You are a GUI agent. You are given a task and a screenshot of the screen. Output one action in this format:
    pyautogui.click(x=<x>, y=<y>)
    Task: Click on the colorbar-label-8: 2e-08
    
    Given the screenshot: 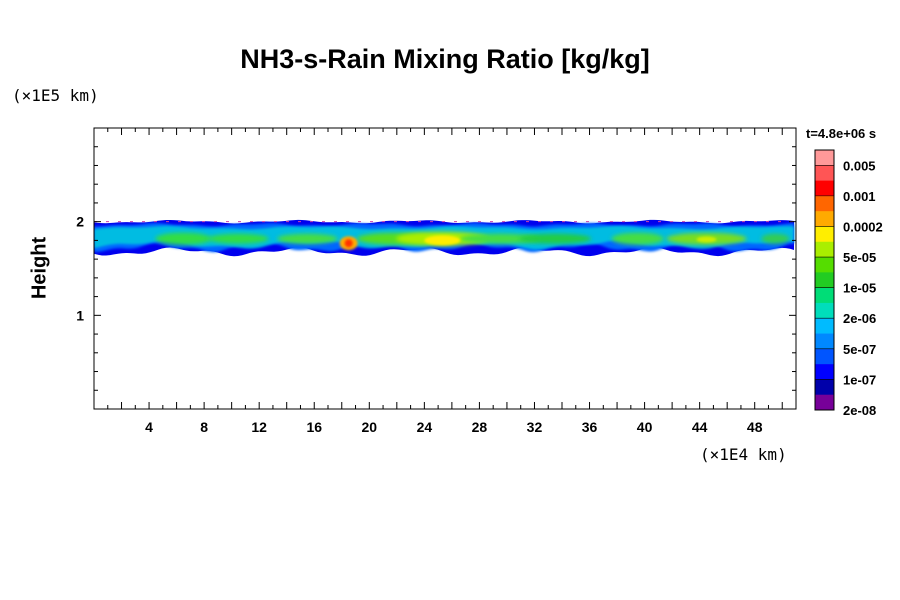 What is the action you would take?
    pyautogui.click(x=859, y=410)
    